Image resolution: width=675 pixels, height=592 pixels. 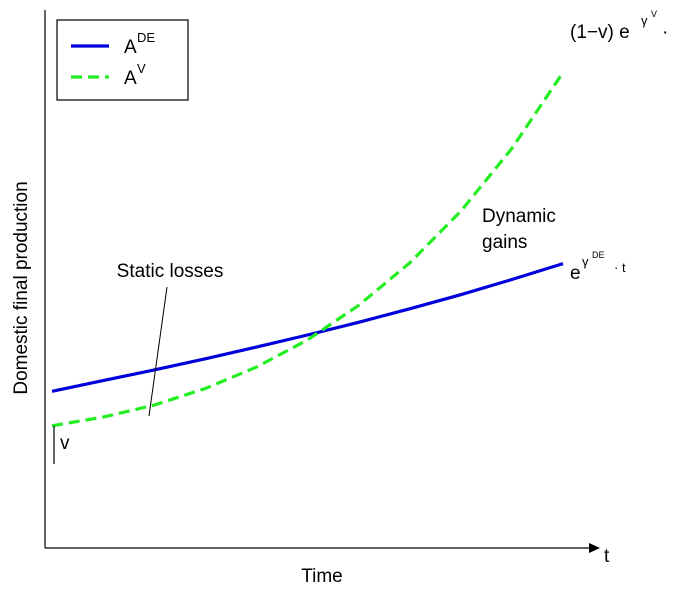 What do you see at coordinates (607, 556) in the screenshot?
I see `x-axis-end-label: t` at bounding box center [607, 556].